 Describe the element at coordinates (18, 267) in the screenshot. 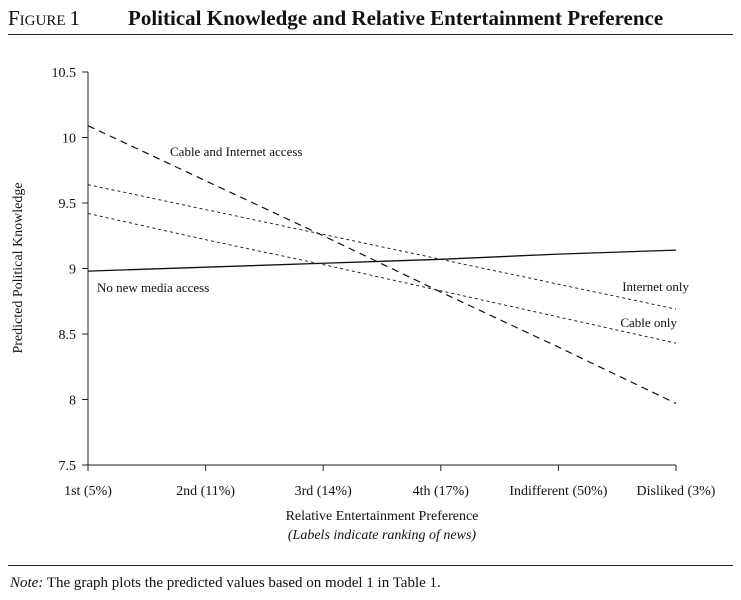

I see `y-axis-title: Predicted Political Knowledge` at that location.